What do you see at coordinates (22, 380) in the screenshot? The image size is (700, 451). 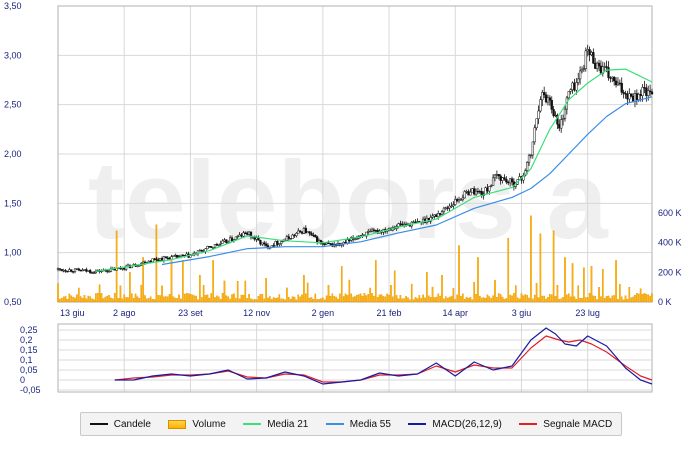 I see `macd-tick-label: 0` at bounding box center [22, 380].